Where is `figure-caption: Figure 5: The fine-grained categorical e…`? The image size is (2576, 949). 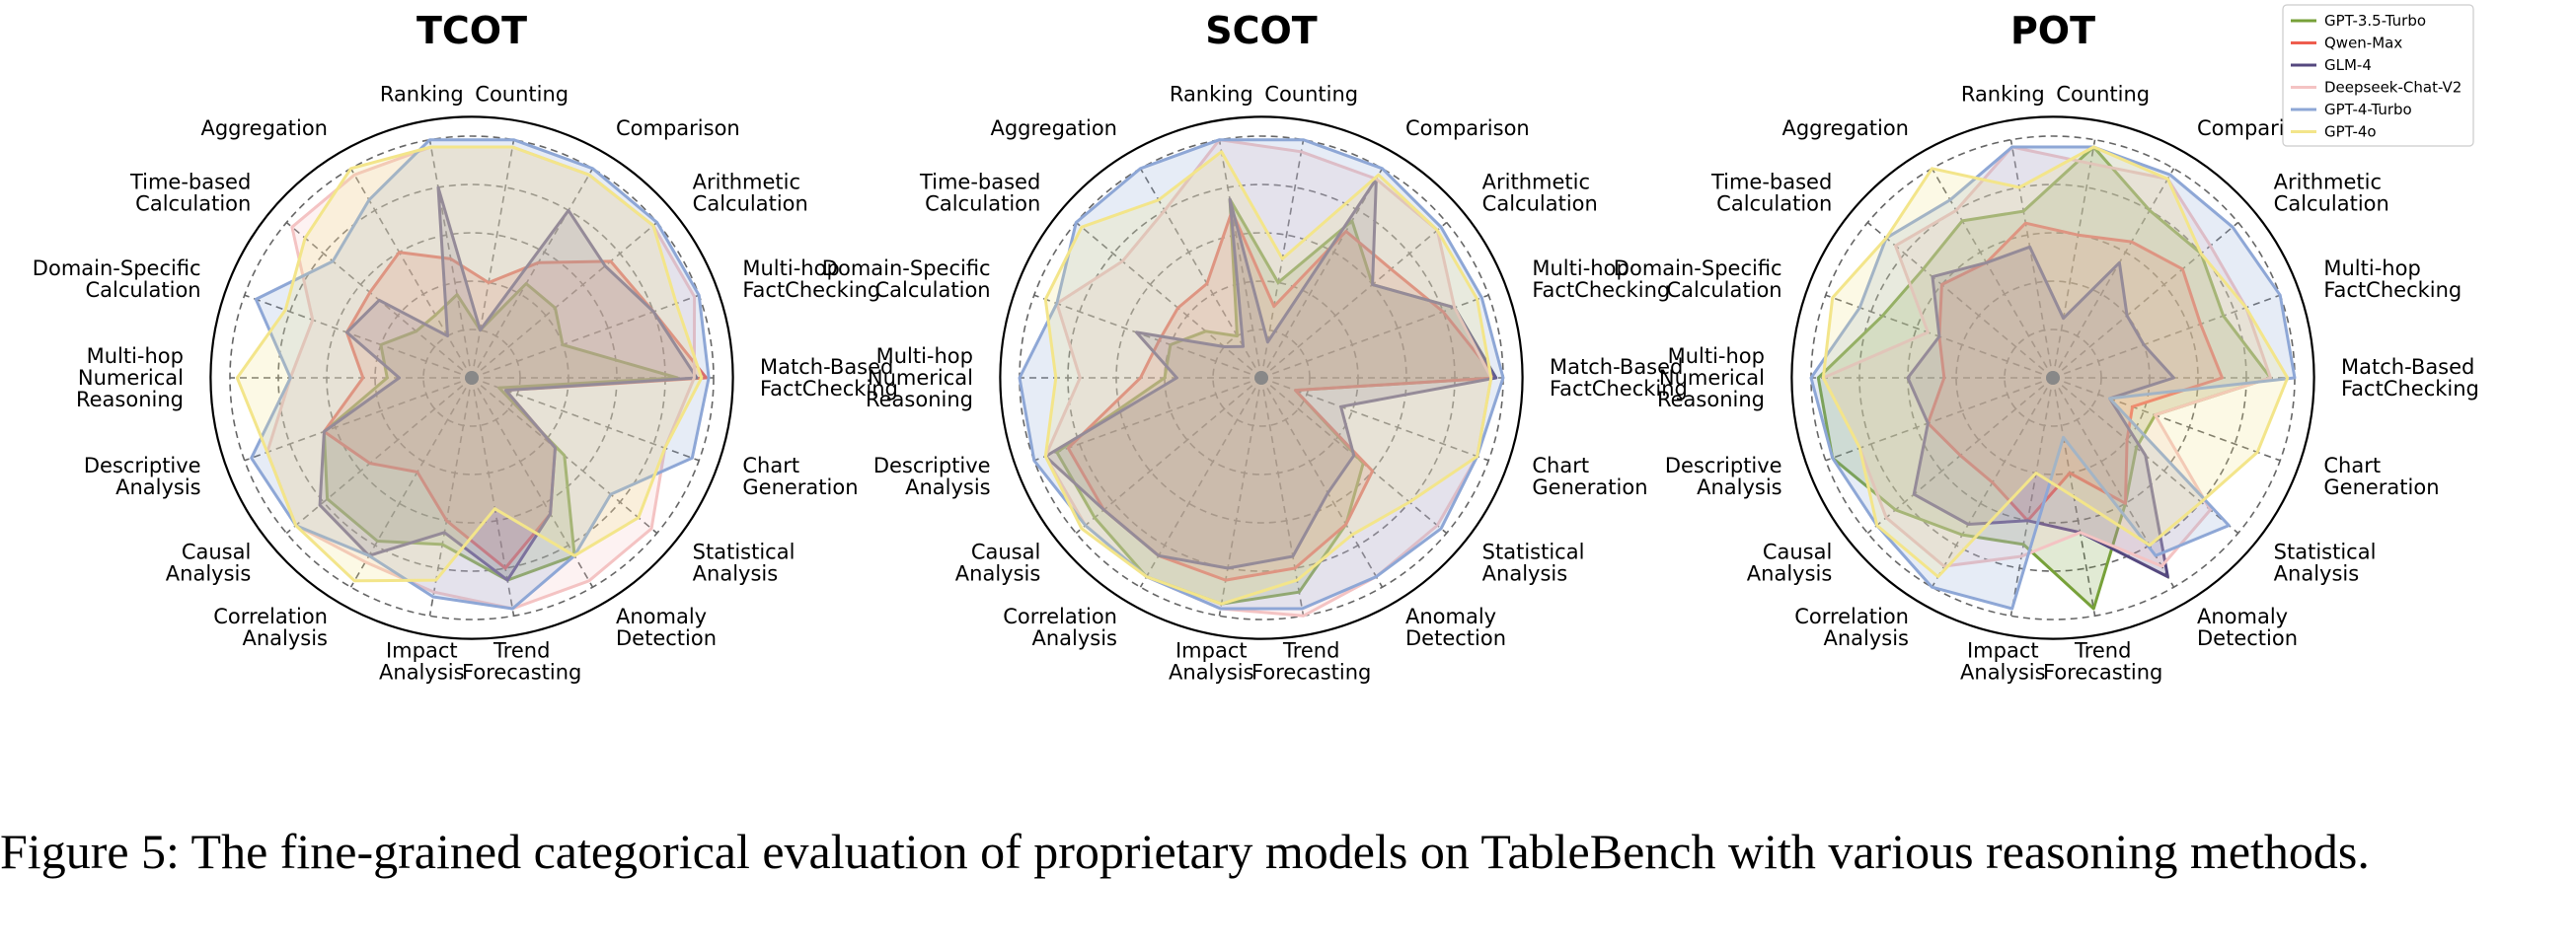
figure-caption: Figure 5: The fine-grained categorical e… is located at coordinates (1185, 851).